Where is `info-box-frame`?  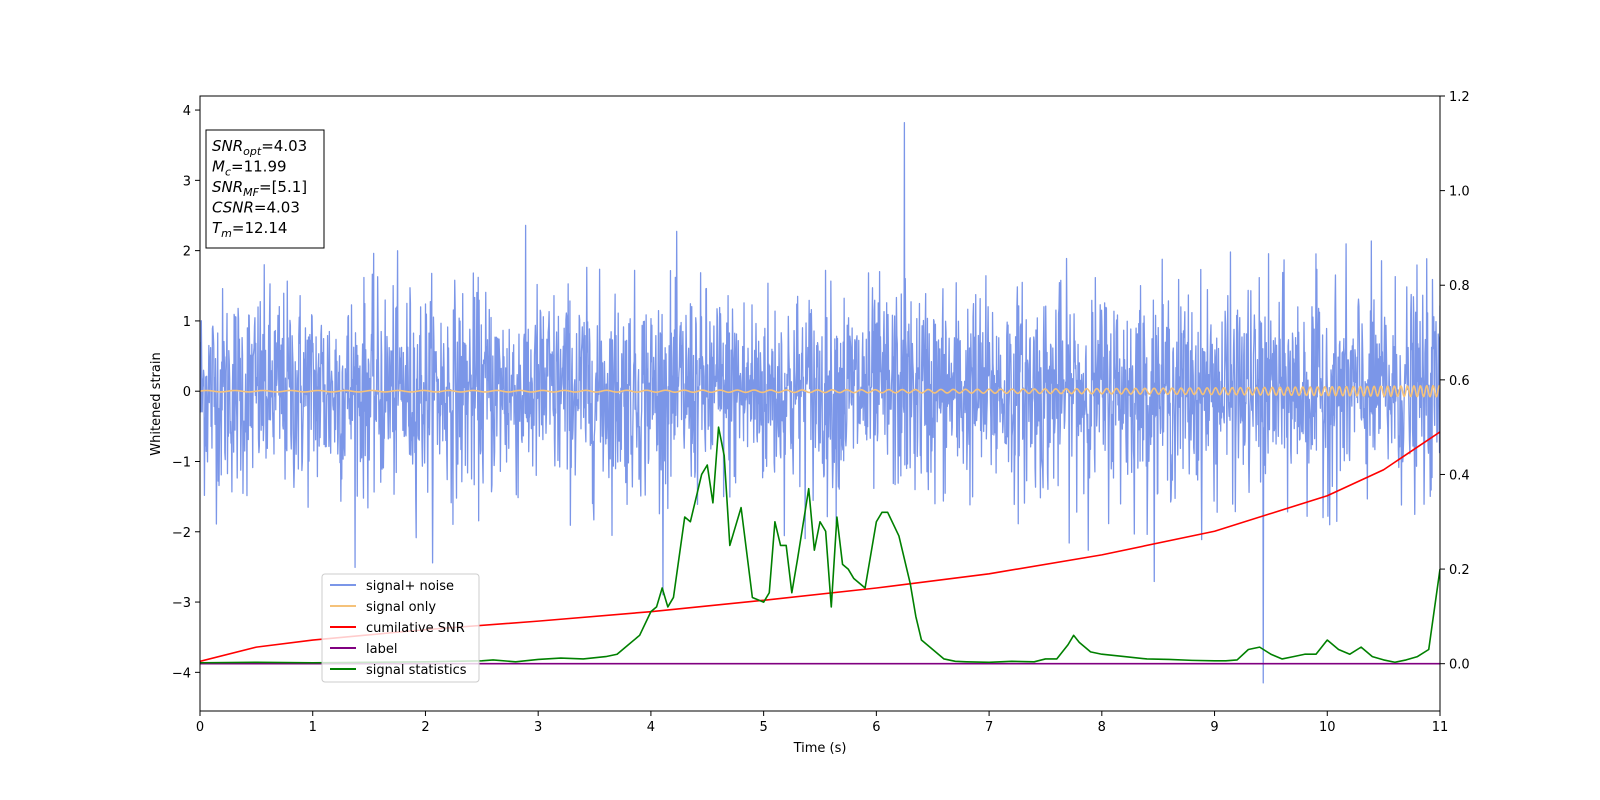 info-box-frame is located at coordinates (265, 189).